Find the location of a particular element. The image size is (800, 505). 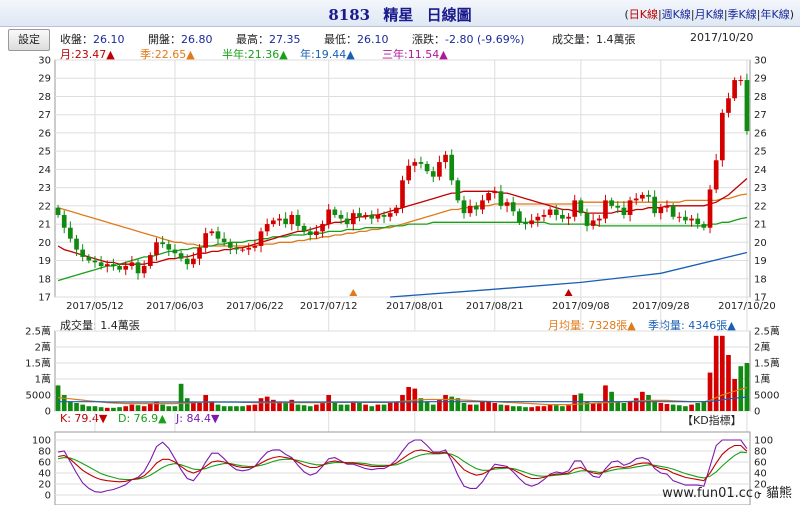

date-tick-label: 2017/05/12 is located at coordinates (95, 306).